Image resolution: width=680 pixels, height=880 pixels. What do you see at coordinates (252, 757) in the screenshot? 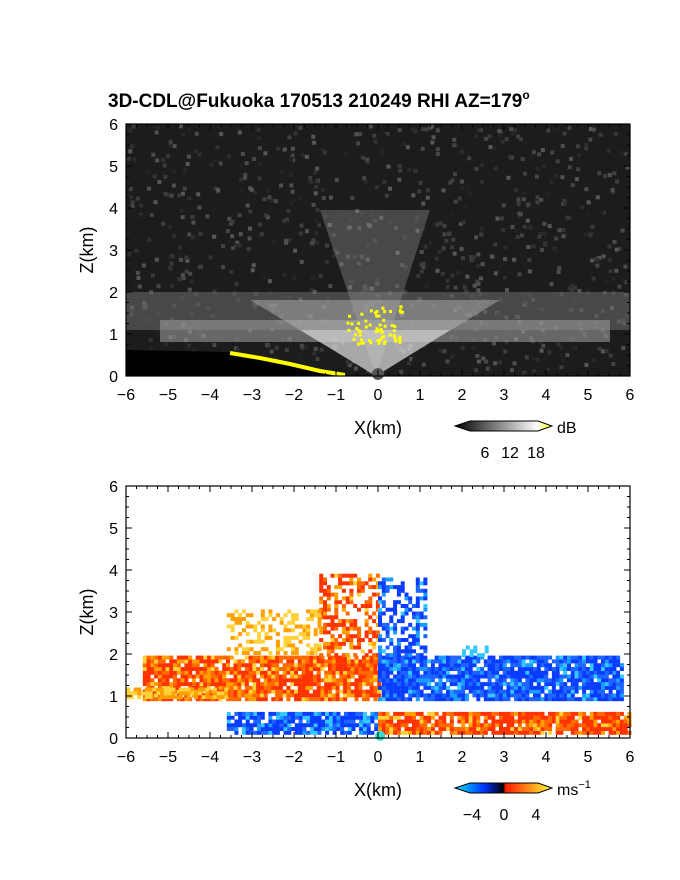
I see `velocity-x-tick-label: −3` at bounding box center [252, 757].